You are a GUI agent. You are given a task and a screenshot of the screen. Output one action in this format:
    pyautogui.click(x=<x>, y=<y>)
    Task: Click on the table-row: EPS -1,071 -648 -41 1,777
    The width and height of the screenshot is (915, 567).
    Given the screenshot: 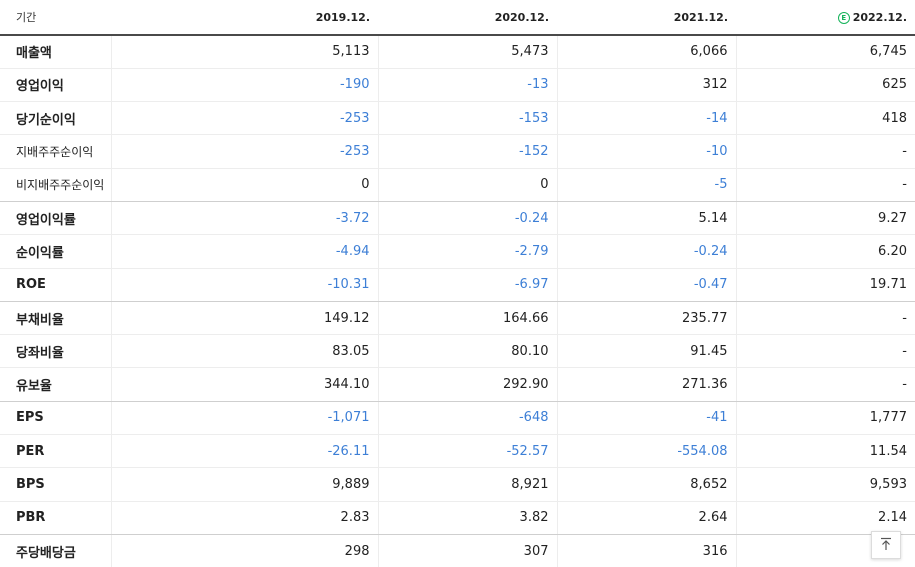 What is the action you would take?
    pyautogui.click(x=457, y=418)
    